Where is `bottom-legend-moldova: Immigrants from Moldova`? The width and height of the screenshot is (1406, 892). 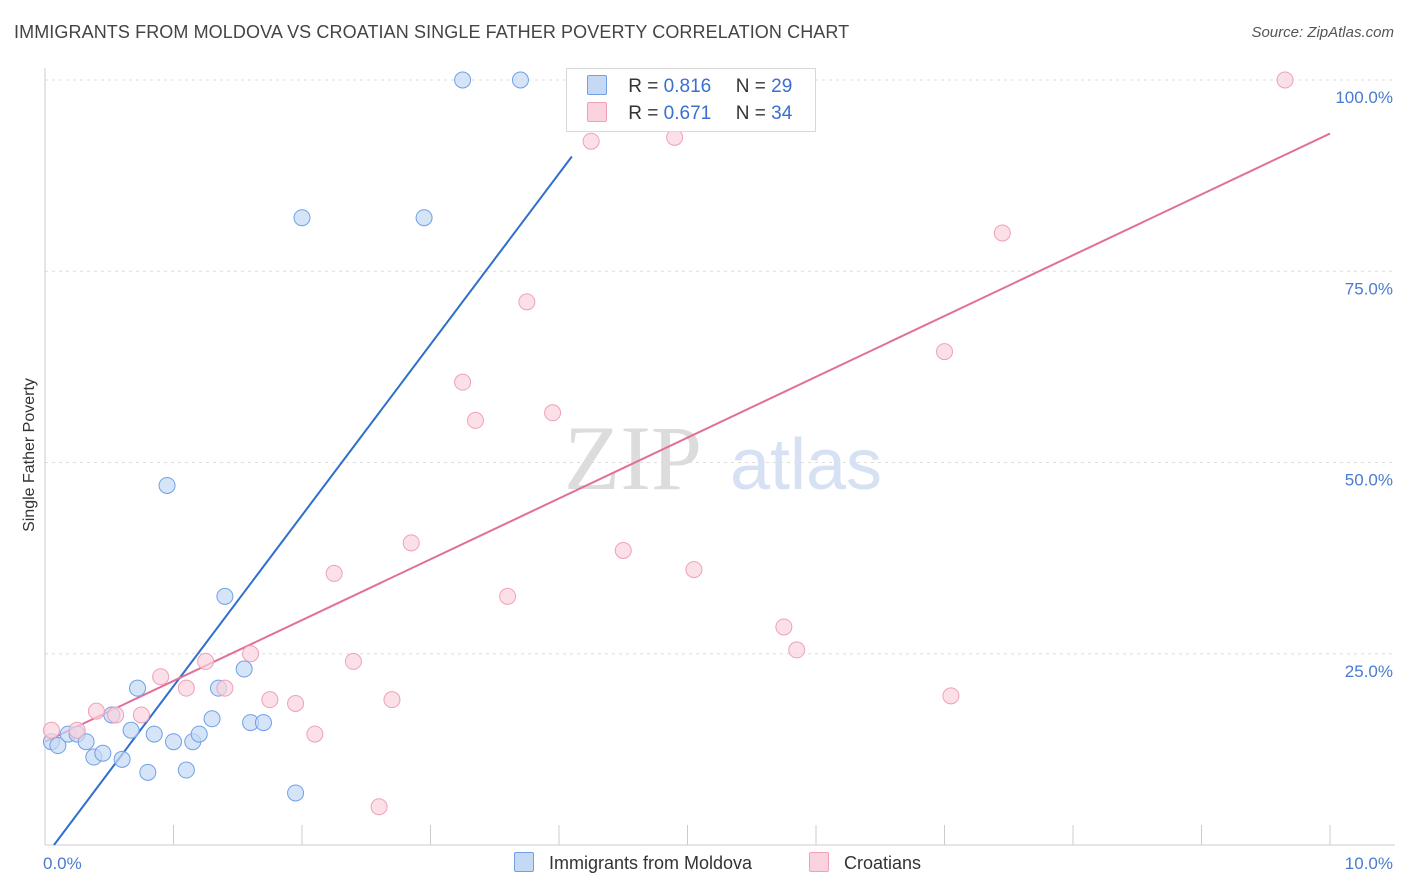 bottom-legend-moldova: Immigrants from Moldova is located at coordinates (633, 863).